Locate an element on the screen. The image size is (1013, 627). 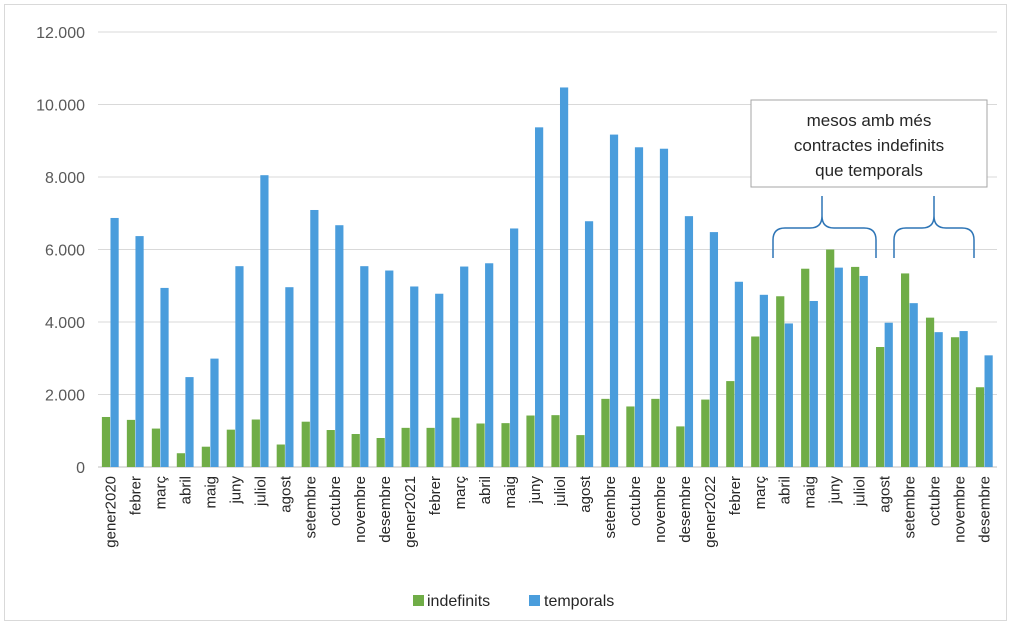
y-tick-label: 12.000 is located at coordinates (60, 33).